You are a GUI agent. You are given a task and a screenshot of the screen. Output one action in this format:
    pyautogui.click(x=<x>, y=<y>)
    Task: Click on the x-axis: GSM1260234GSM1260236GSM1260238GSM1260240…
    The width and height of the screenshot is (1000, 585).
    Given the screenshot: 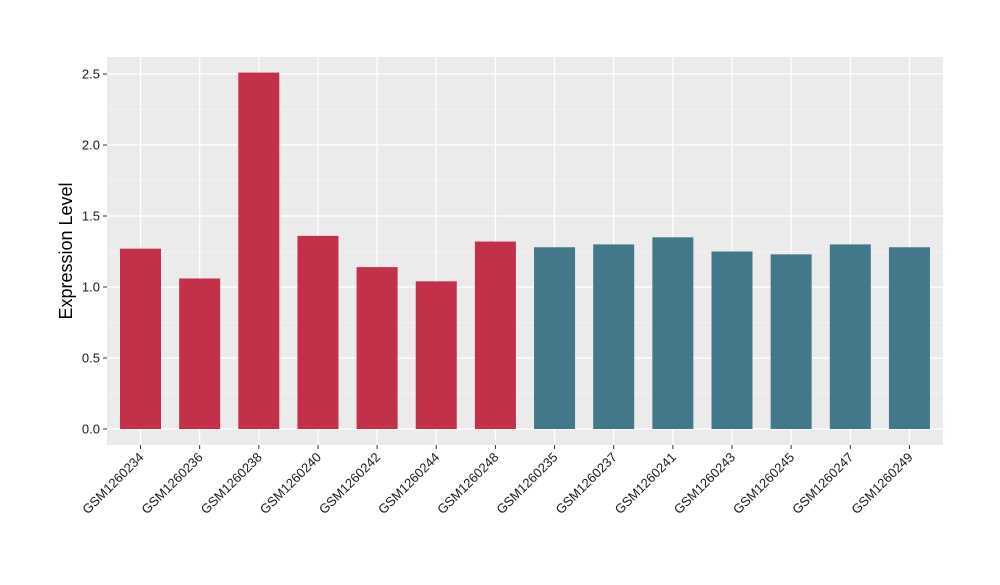 What is the action you would take?
    pyautogui.click(x=497, y=481)
    